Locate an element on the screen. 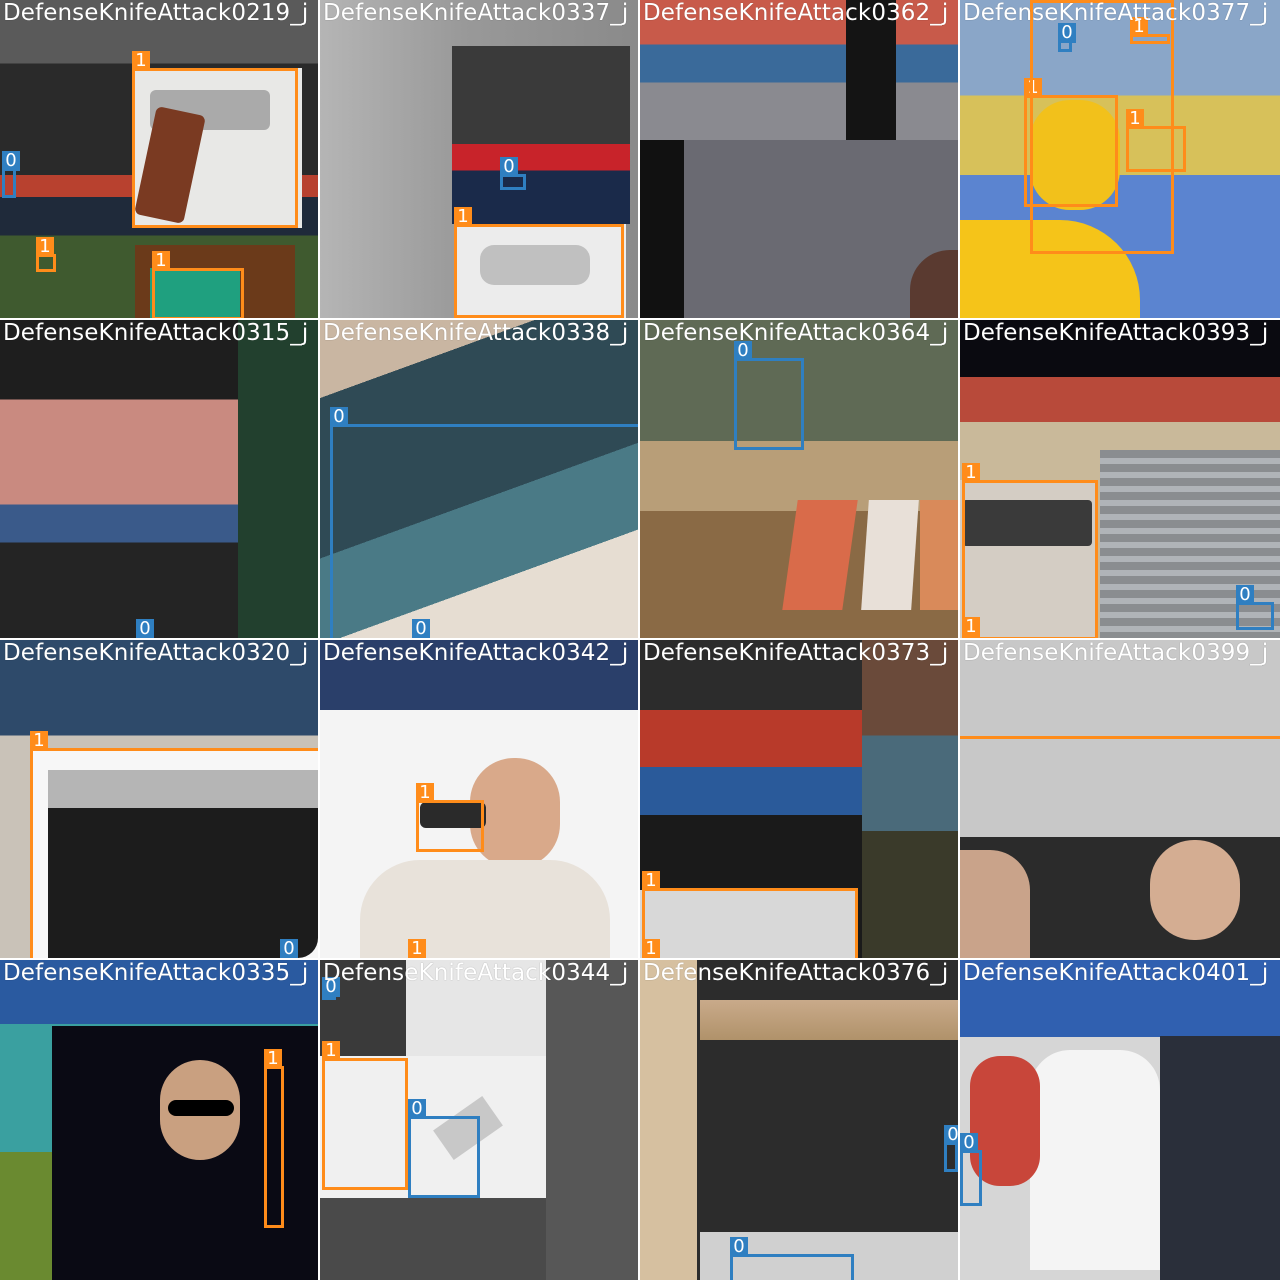 This screenshot has height=1280, width=1280. tile-title: DefenseKnifeAttack0337_j is located at coordinates (476, 13).